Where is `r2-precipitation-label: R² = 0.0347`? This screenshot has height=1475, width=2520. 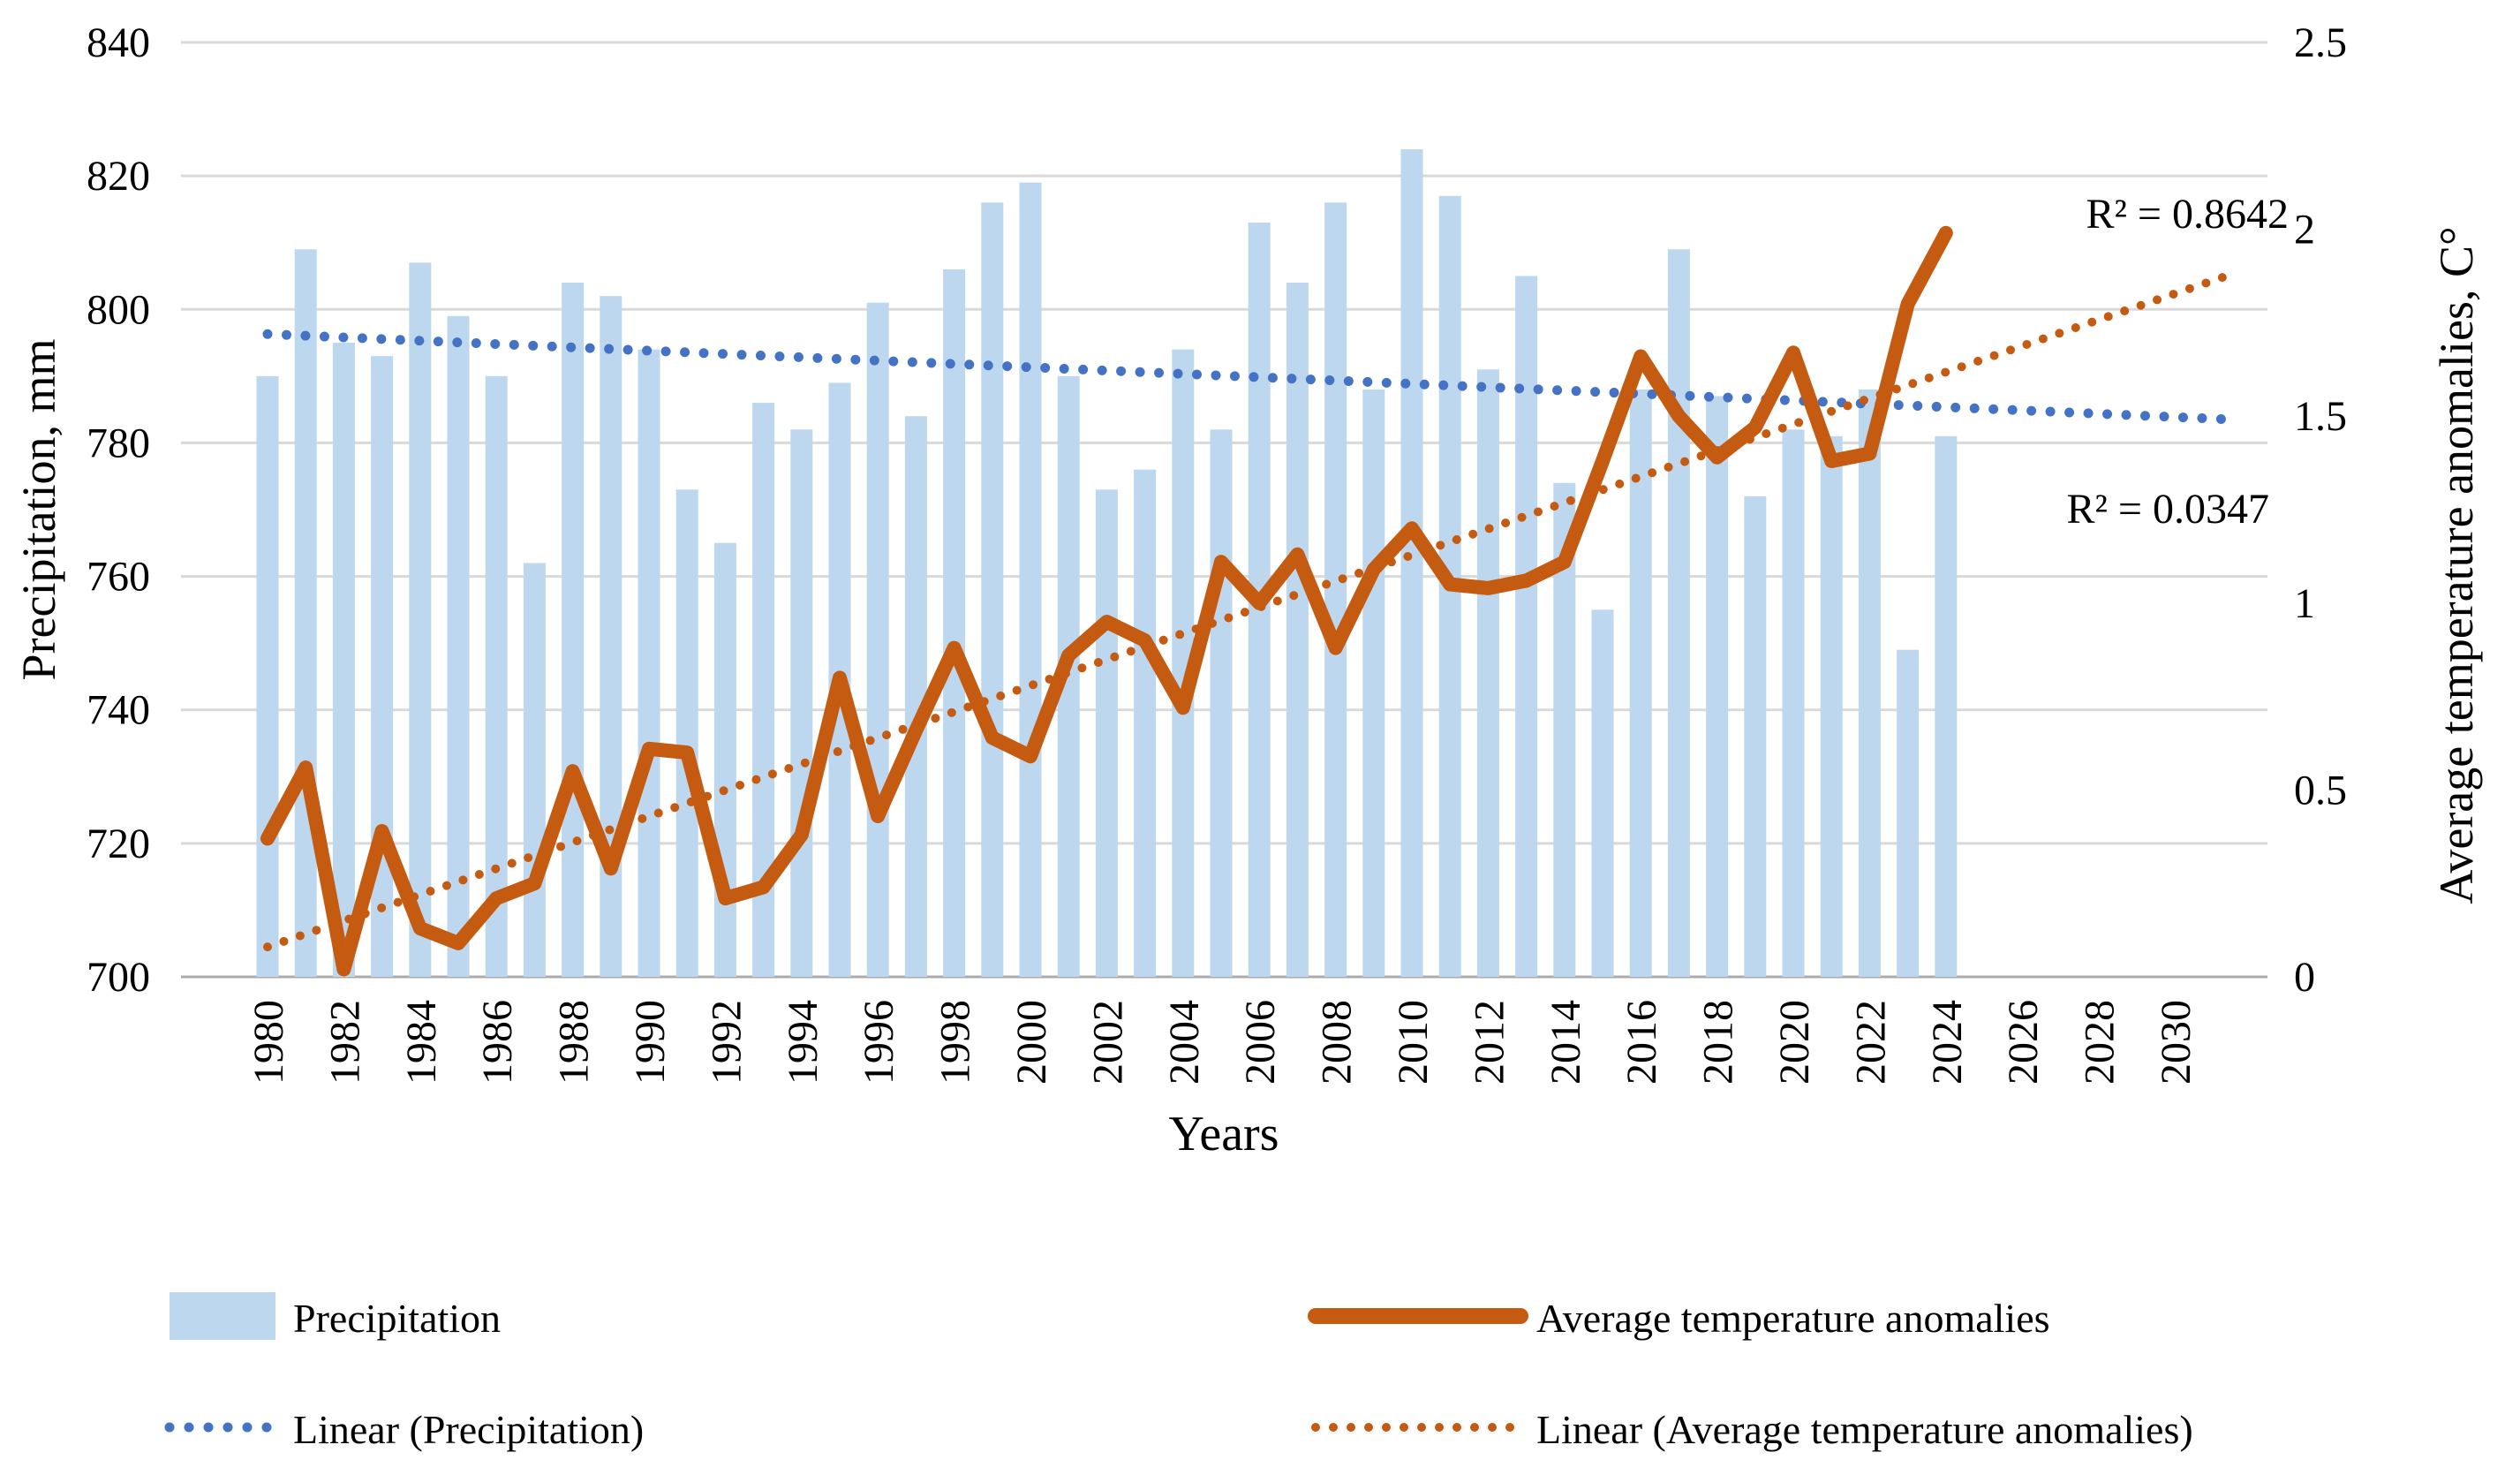
r2-precipitation-label: R² = 0.0347 is located at coordinates (2168, 509).